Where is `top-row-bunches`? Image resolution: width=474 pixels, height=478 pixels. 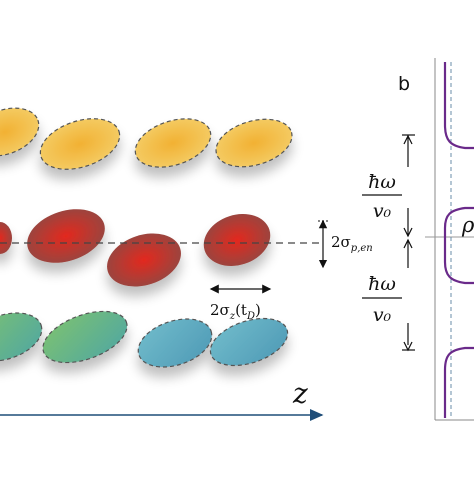 top-row-bunches is located at coordinates (146, 138).